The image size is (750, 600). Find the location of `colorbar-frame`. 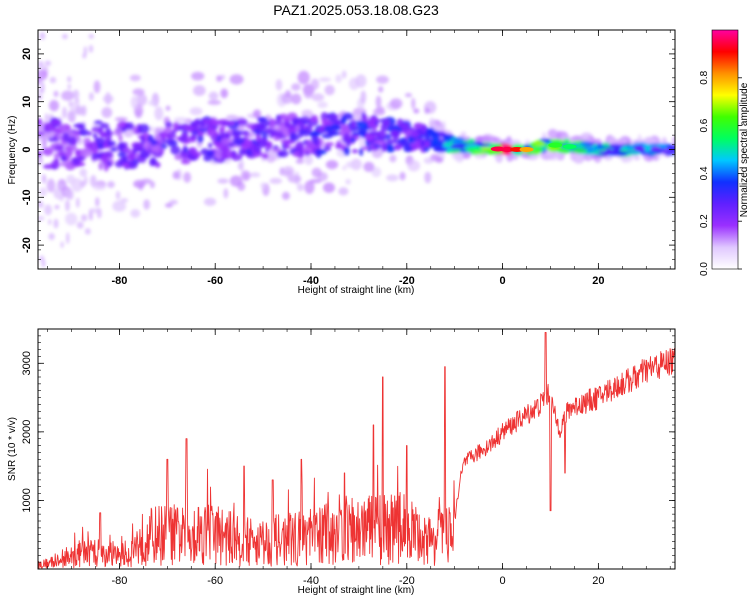

colorbar-frame is located at coordinates (725, 149).